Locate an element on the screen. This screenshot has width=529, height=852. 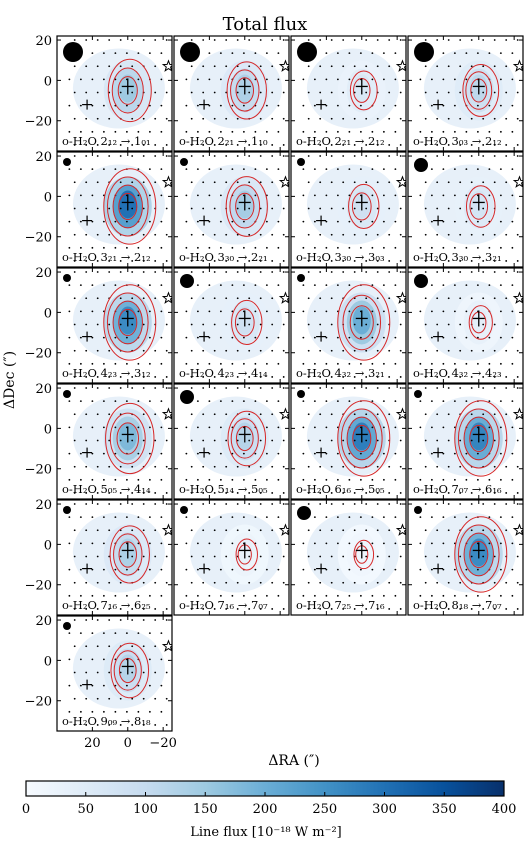
y-tick-label: −20 is located at coordinates (38, 702).